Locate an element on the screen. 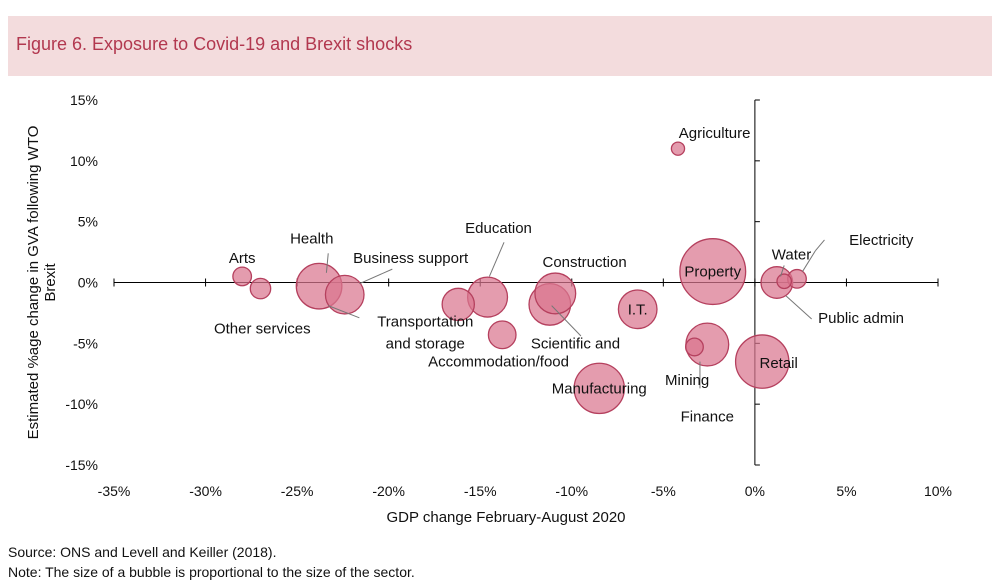 This screenshot has width=1004, height=588. label-water: Water is located at coordinates (791, 255).